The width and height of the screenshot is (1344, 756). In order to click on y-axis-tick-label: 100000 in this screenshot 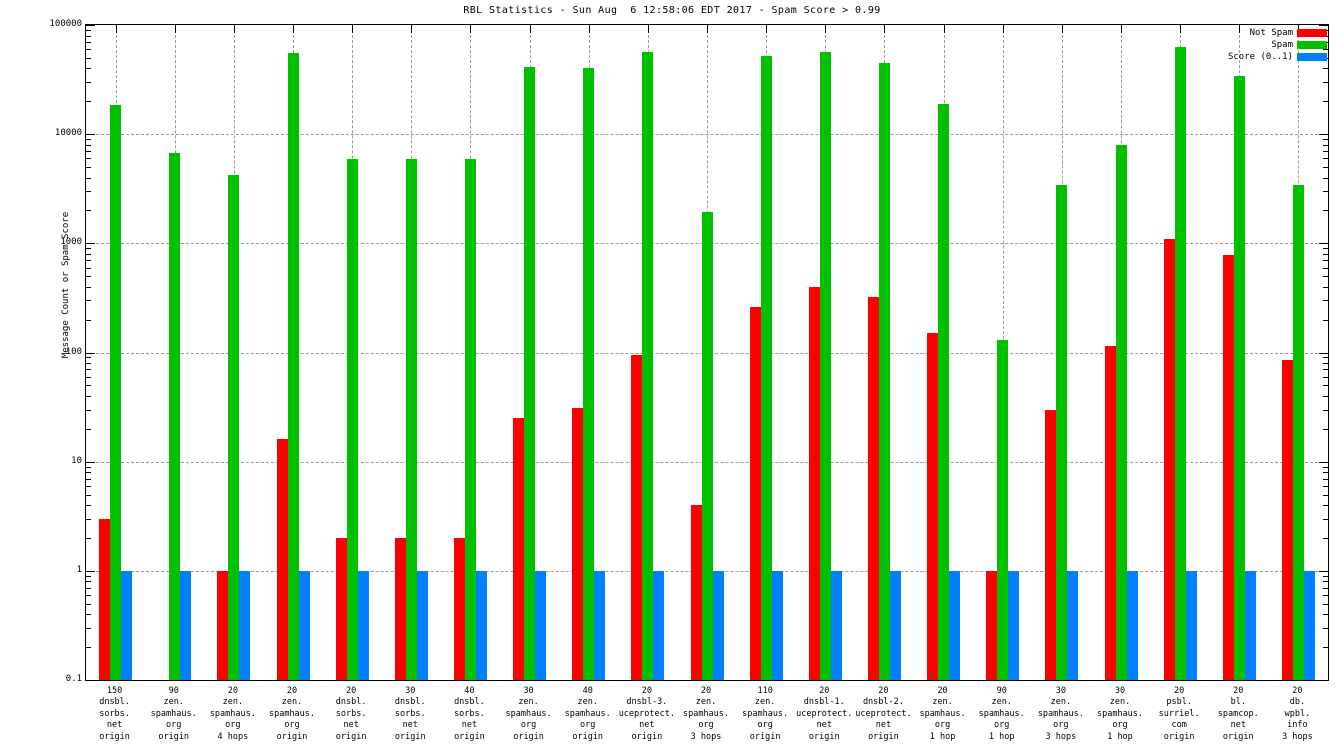, I will do `click(65, 24)`.